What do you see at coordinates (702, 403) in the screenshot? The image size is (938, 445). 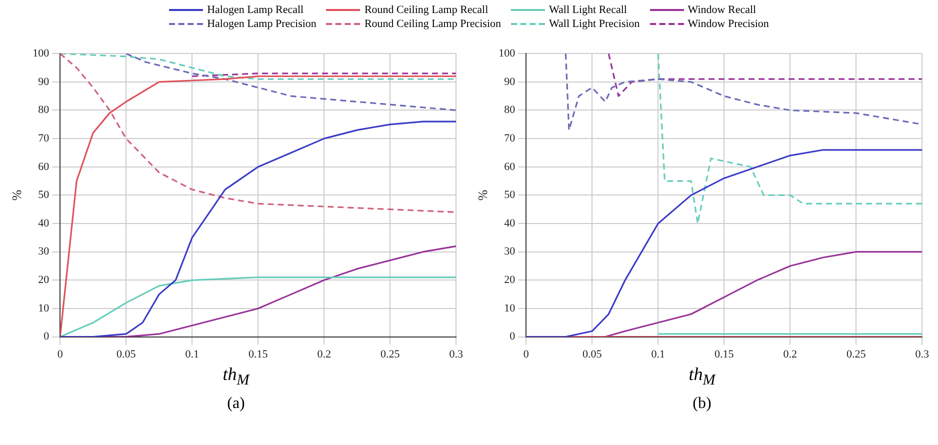 I see `text: (b)` at bounding box center [702, 403].